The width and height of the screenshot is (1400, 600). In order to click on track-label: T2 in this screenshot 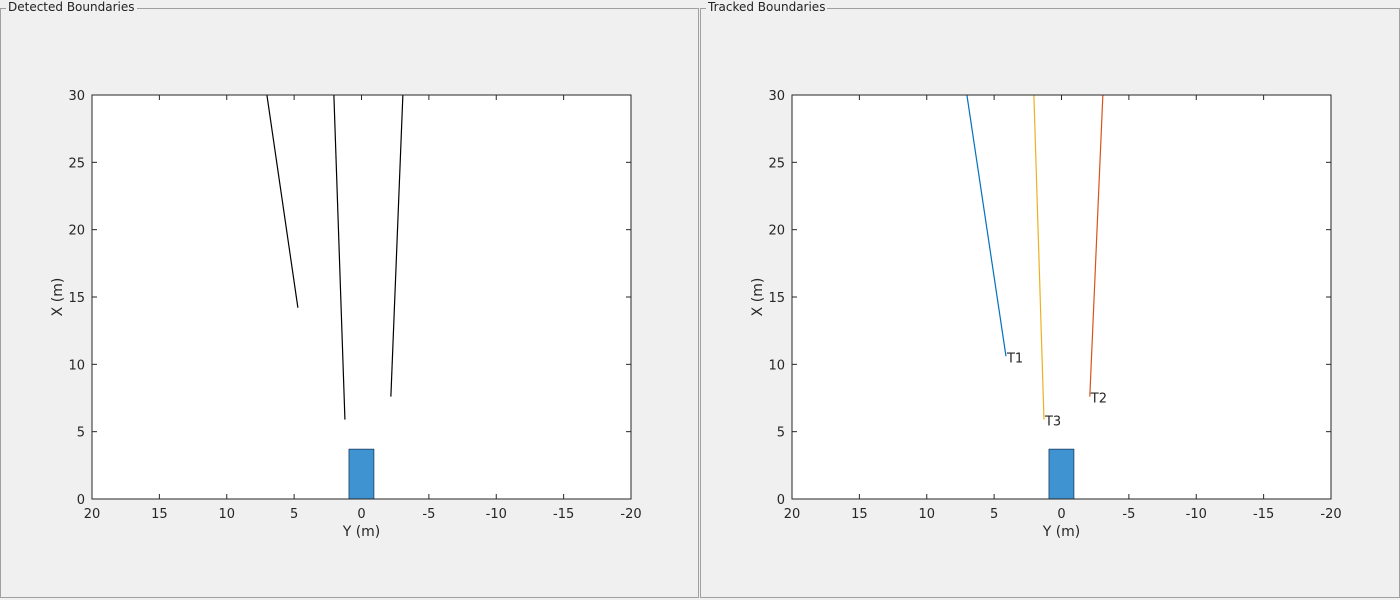, I will do `click(1098, 399)`.